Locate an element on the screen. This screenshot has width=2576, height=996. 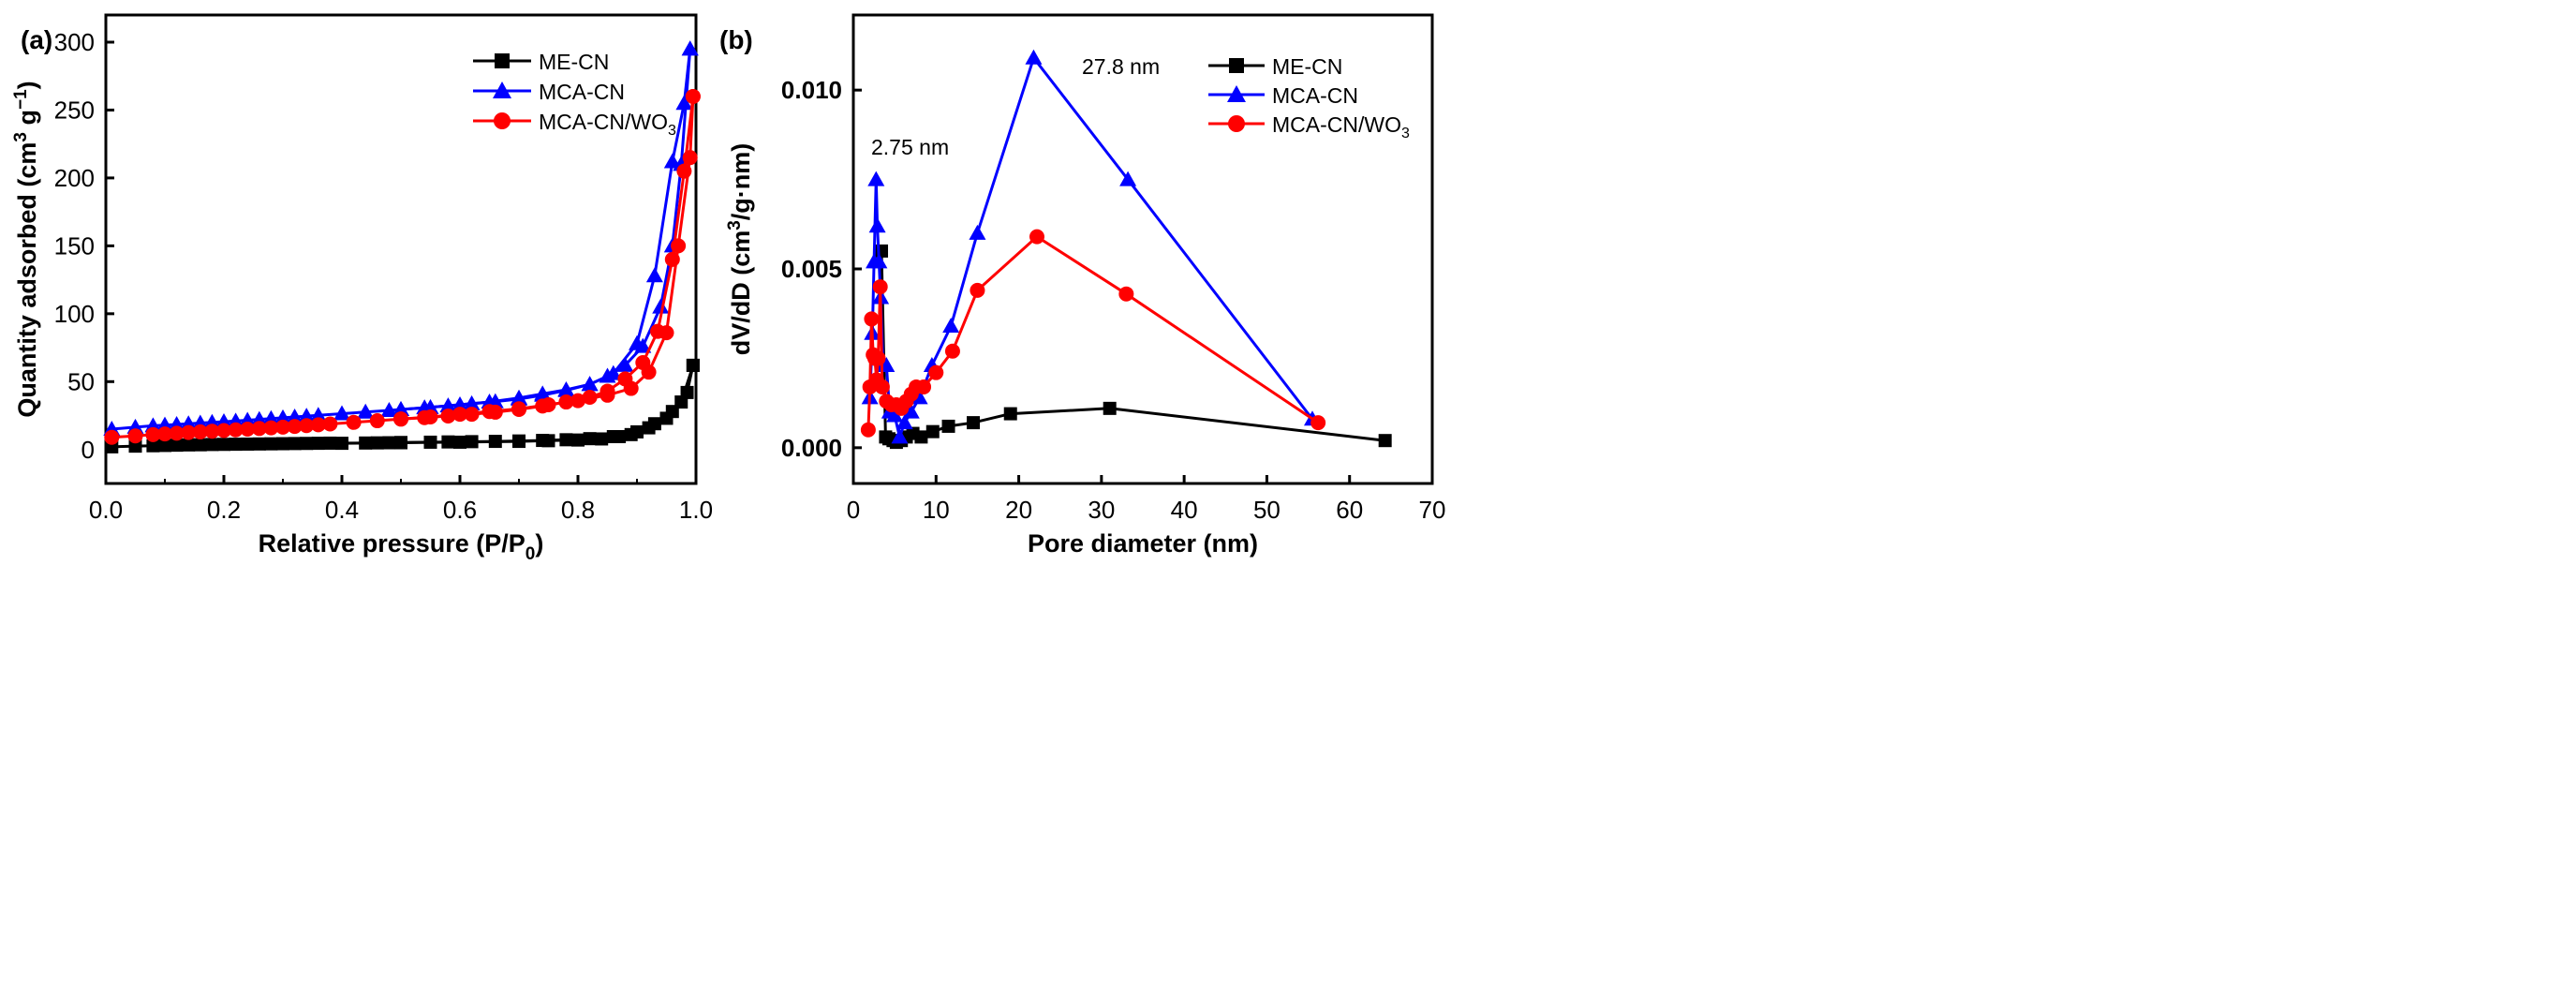
x-tick-label: 1.0 is located at coordinates (696, 510).